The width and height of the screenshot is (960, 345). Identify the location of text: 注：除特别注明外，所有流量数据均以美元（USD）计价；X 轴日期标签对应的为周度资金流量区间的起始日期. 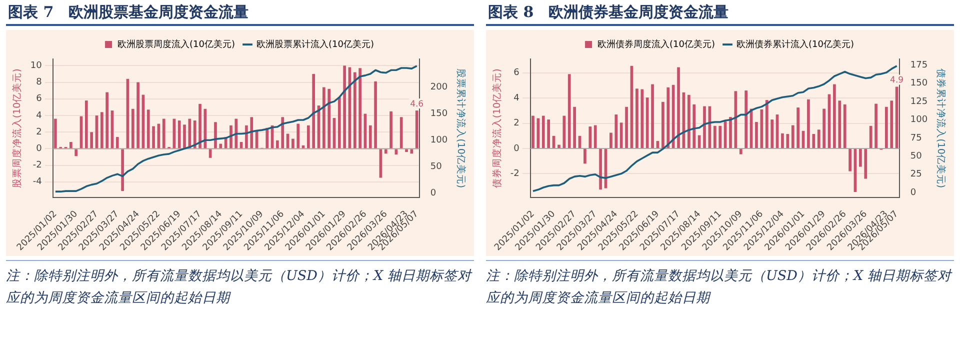
(720, 284).